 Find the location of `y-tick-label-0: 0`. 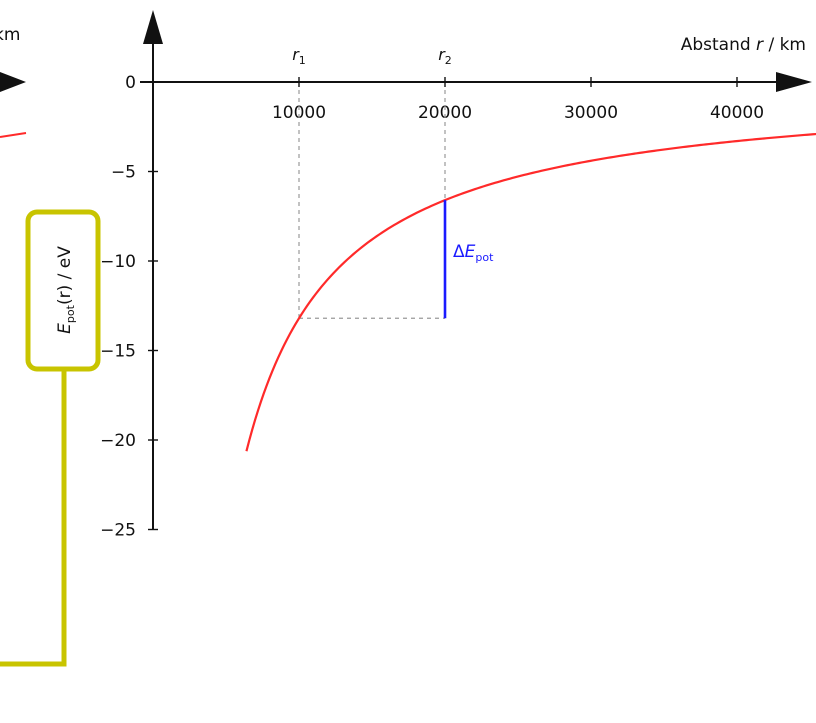

y-tick-label-0: 0 is located at coordinates (130, 83).